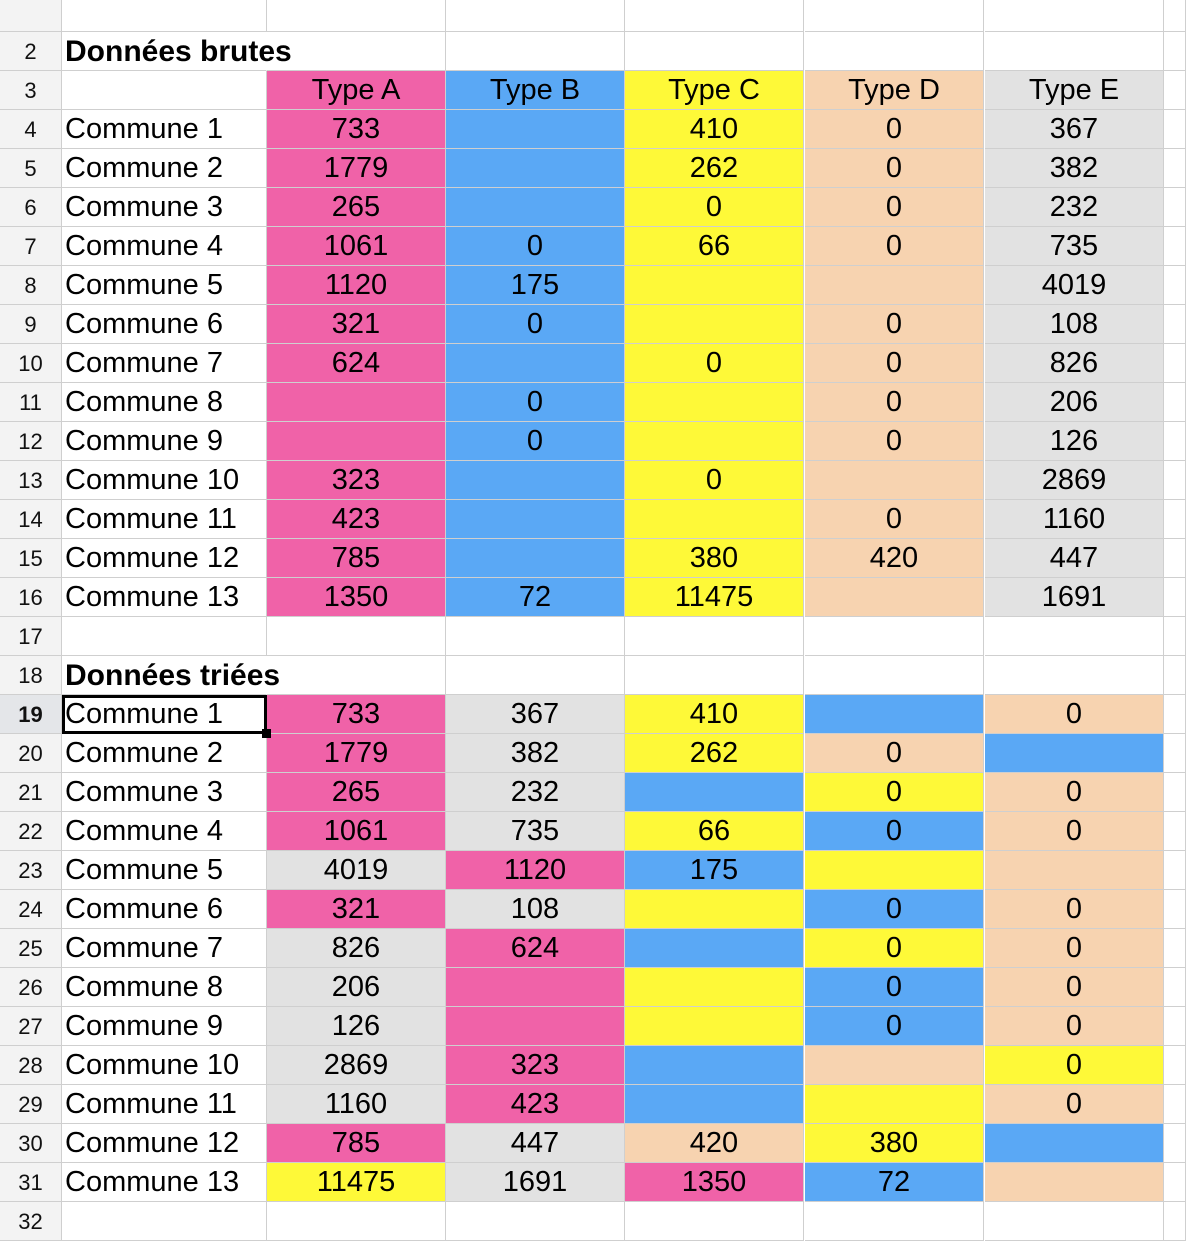  Describe the element at coordinates (164, 870) in the screenshot. I see `commune-label: Commune 5` at that location.